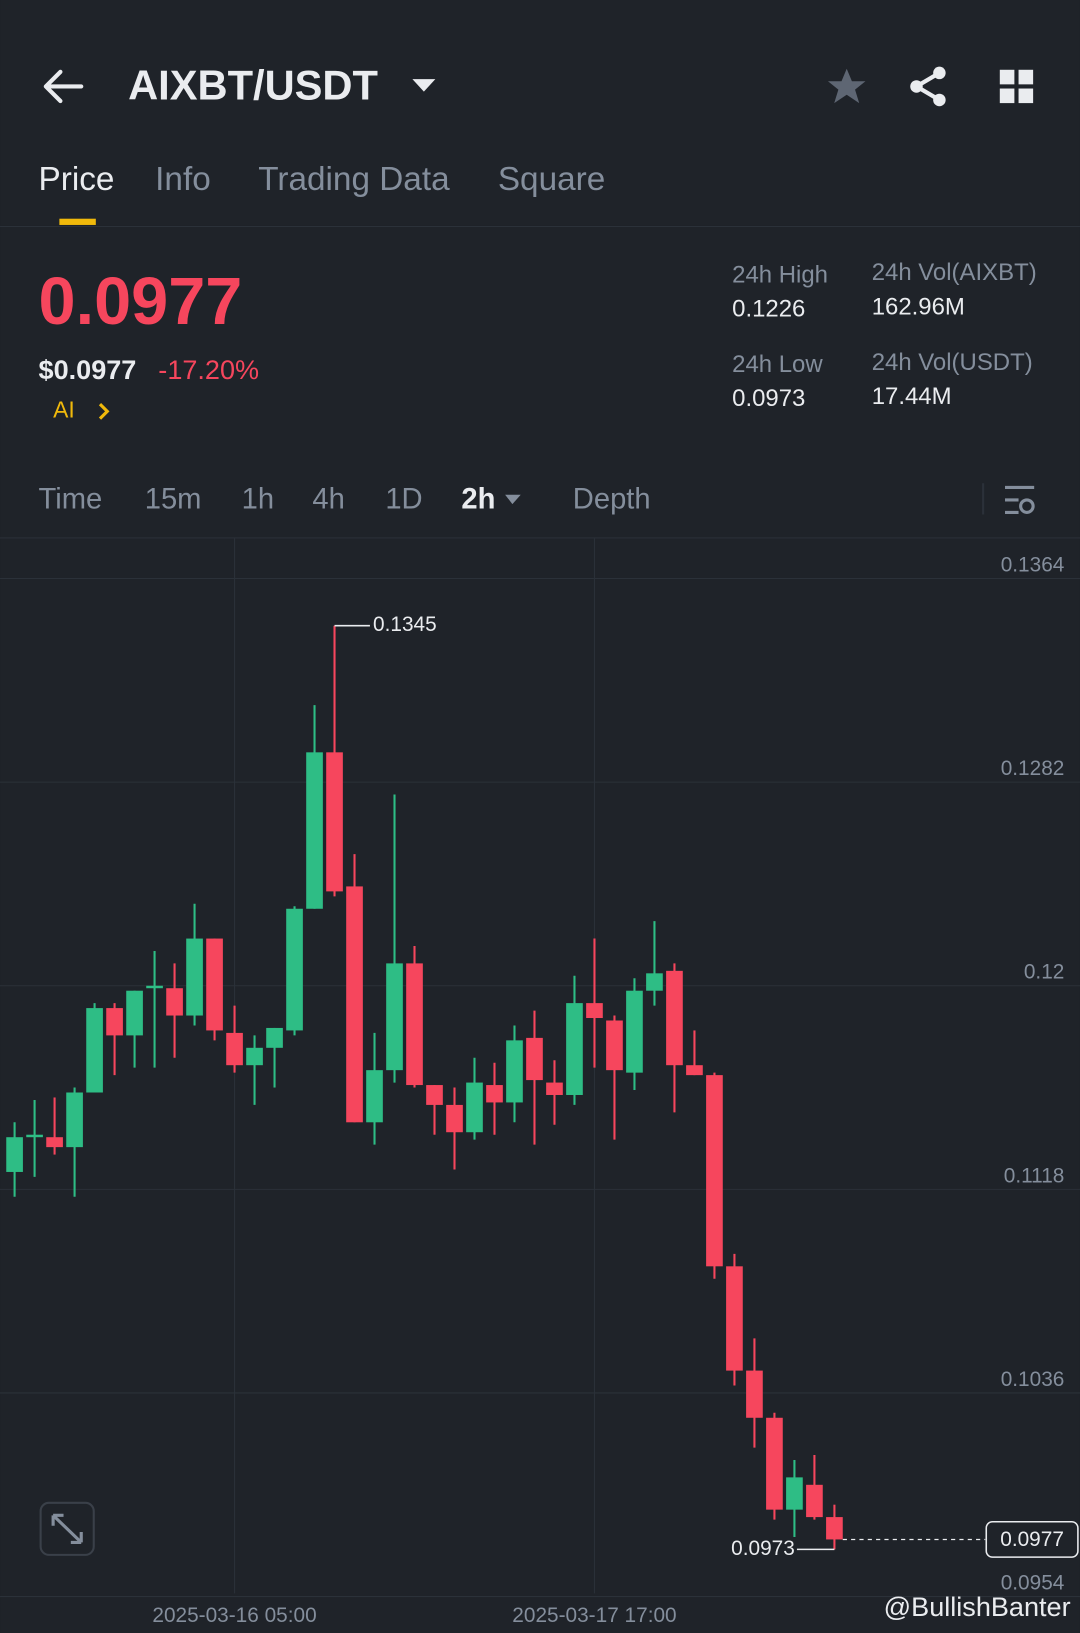 The height and width of the screenshot is (1633, 1080). I want to click on stat-label: 24h High, so click(780, 274).